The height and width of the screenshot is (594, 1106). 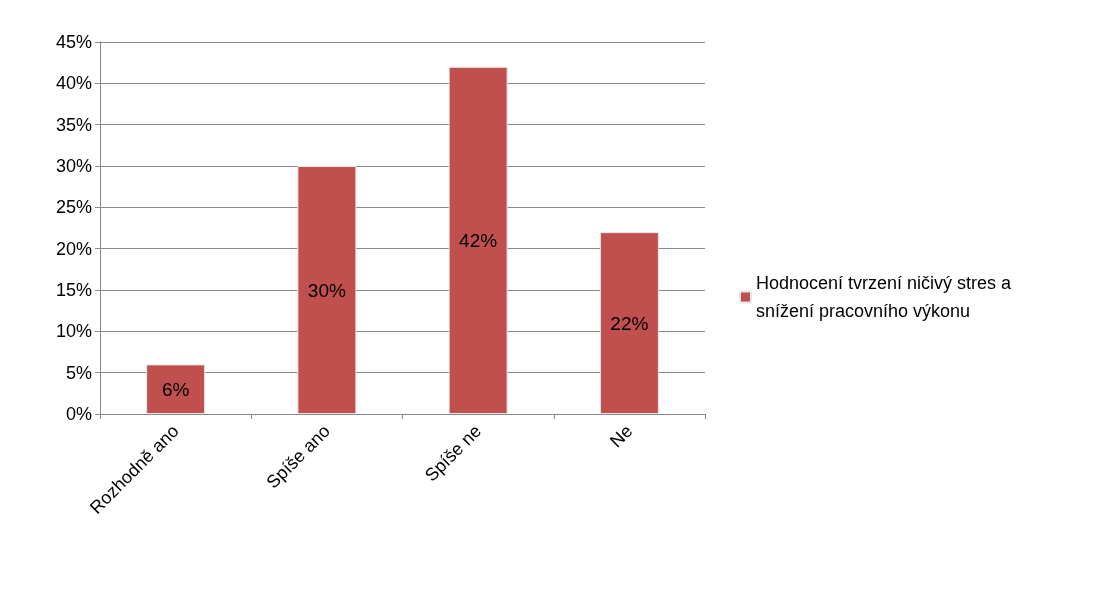 What do you see at coordinates (78, 372) in the screenshot?
I see `y-tick-label: 5%` at bounding box center [78, 372].